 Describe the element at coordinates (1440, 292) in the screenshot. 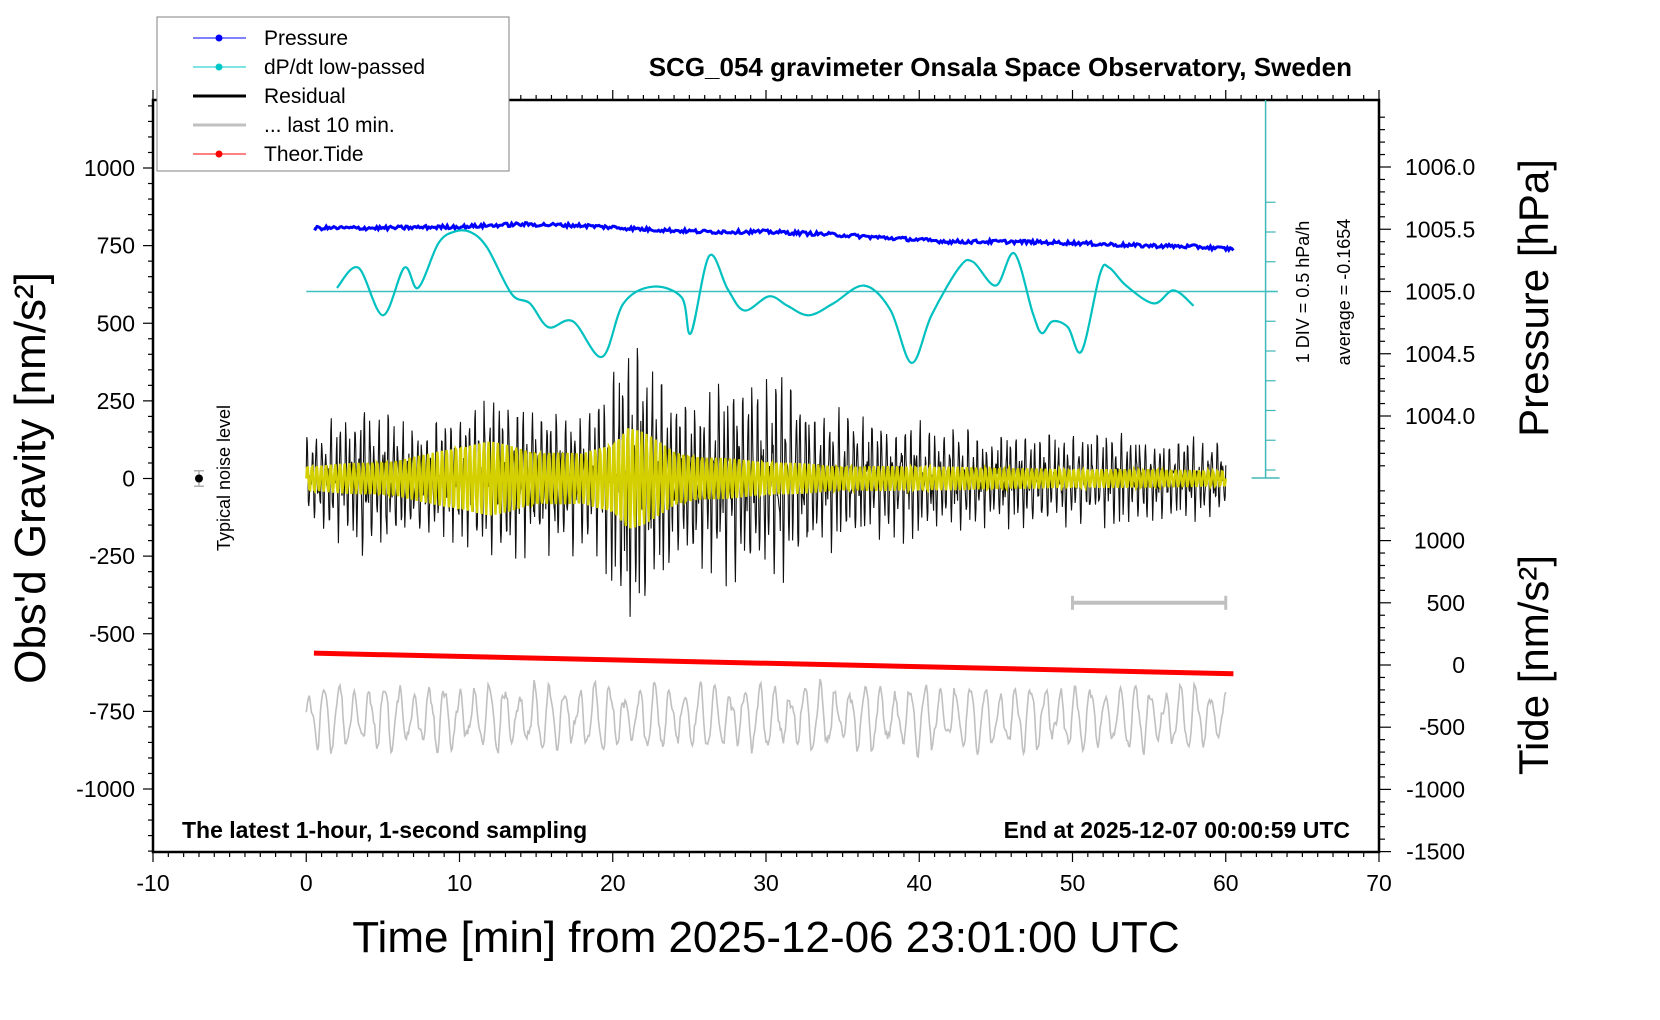

I see `pressure-tick-label: 1005.0` at that location.